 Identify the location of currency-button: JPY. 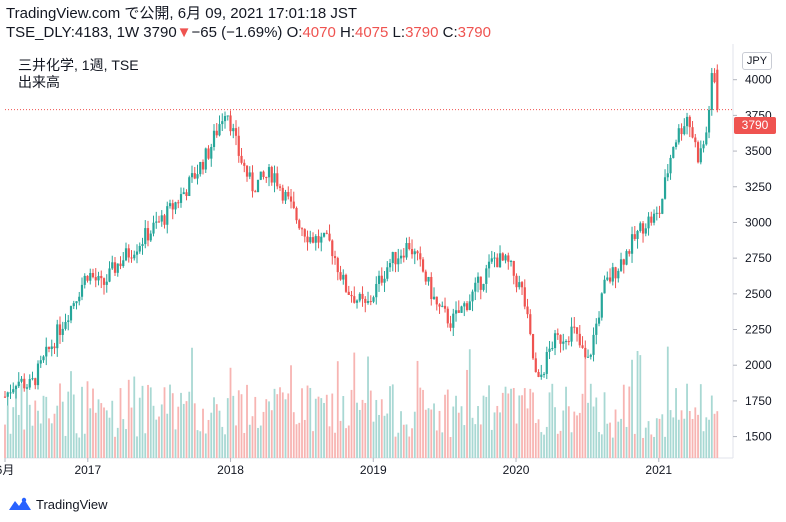
(757, 61).